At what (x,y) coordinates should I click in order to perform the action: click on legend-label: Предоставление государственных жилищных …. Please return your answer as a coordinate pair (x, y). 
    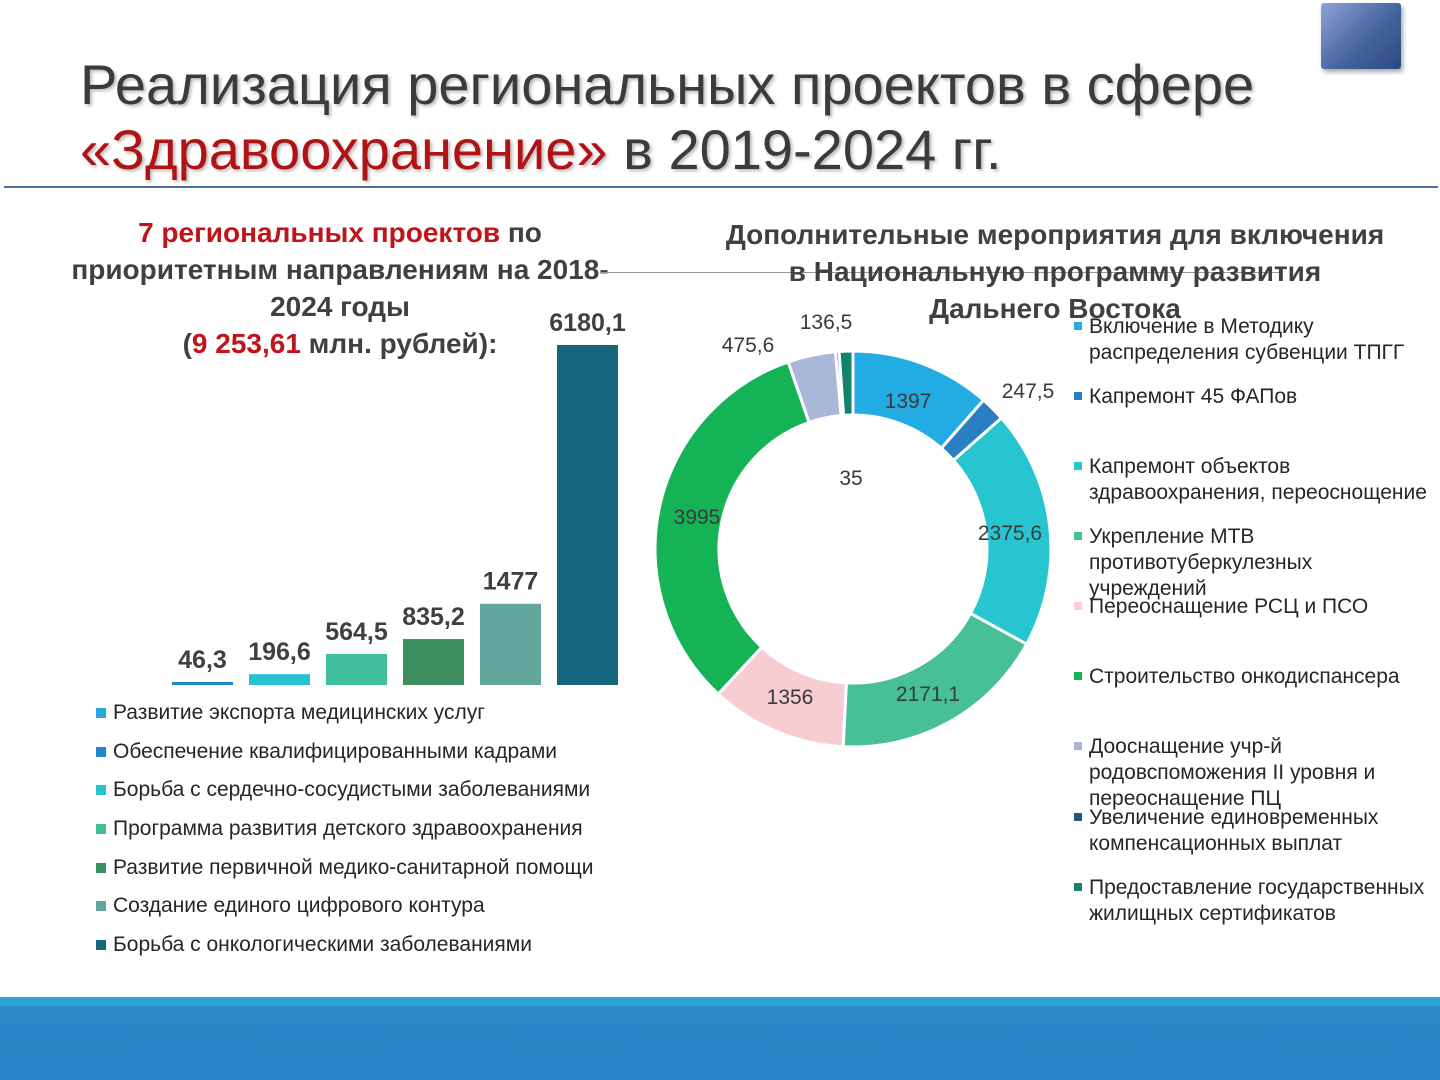
    Looking at the image, I should click on (1257, 900).